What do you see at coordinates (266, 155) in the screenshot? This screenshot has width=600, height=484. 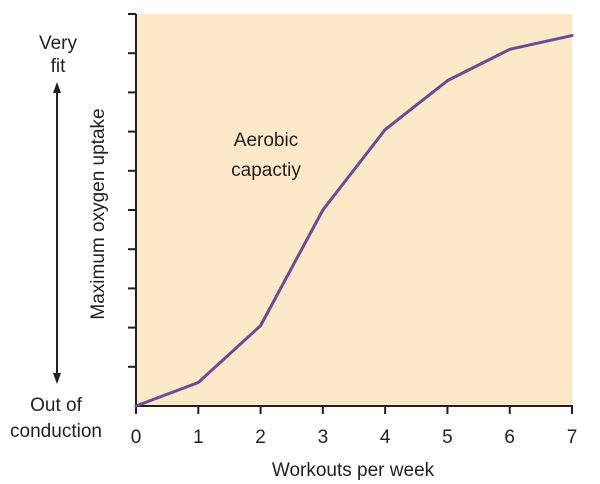 I see `annotation-label: Aerobic capactiy` at bounding box center [266, 155].